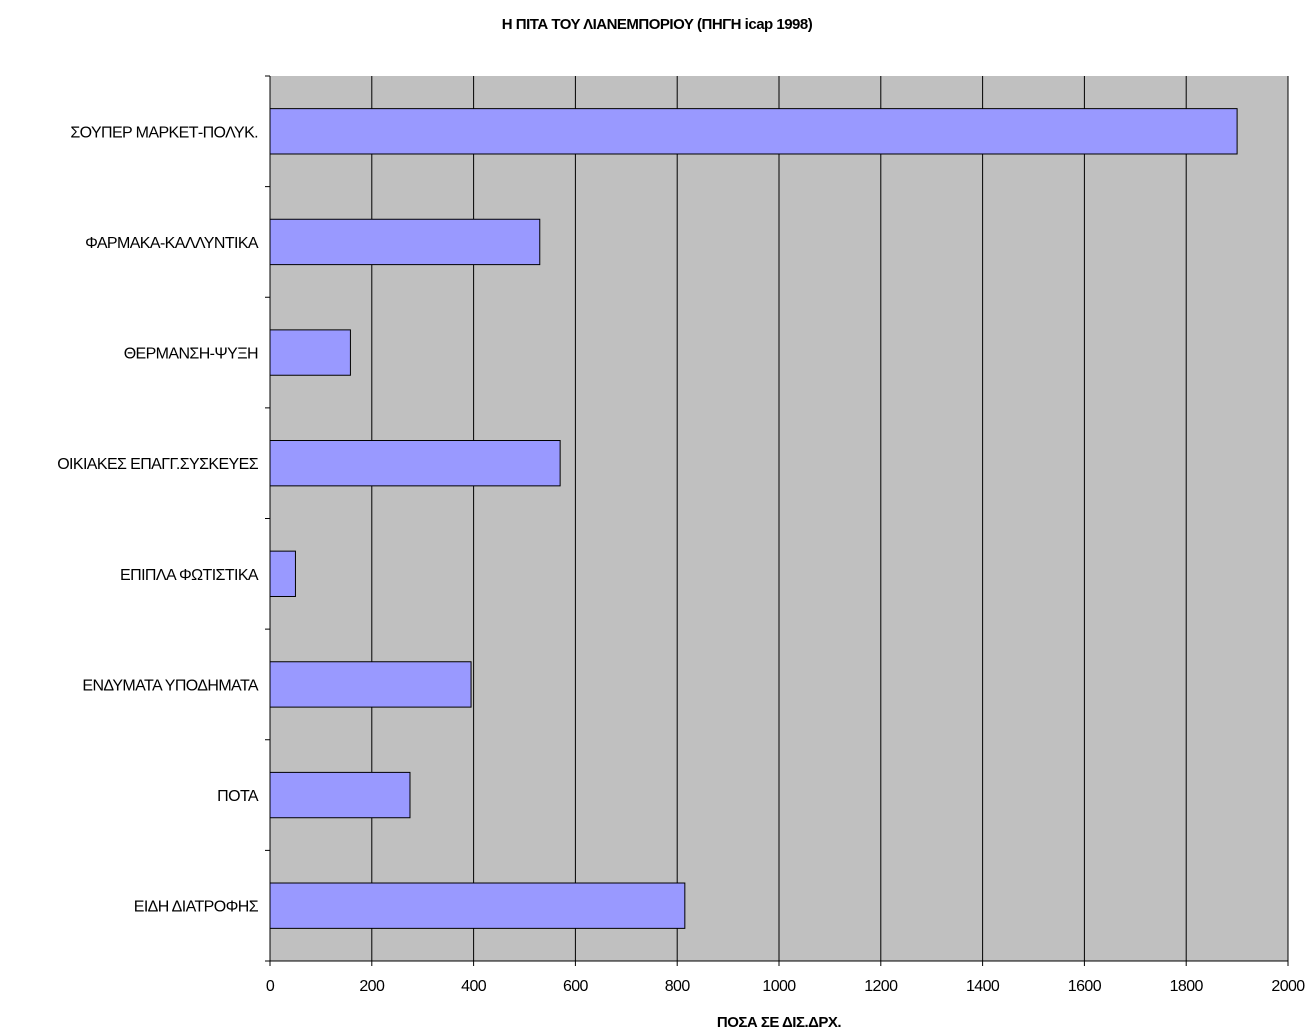 The image size is (1314, 1035). Describe the element at coordinates (1085, 986) in the screenshot. I see `x-tick-label: 1600` at that location.